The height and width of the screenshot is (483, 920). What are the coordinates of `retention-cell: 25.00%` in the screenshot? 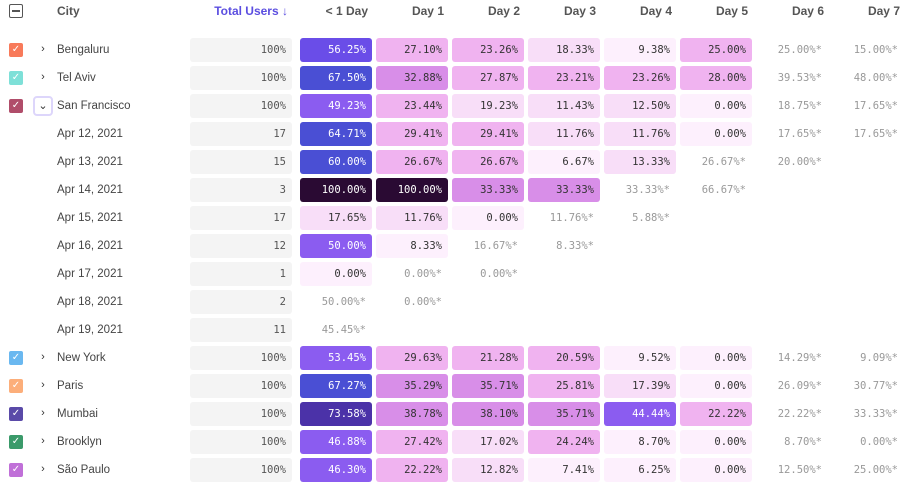 It's located at (716, 50).